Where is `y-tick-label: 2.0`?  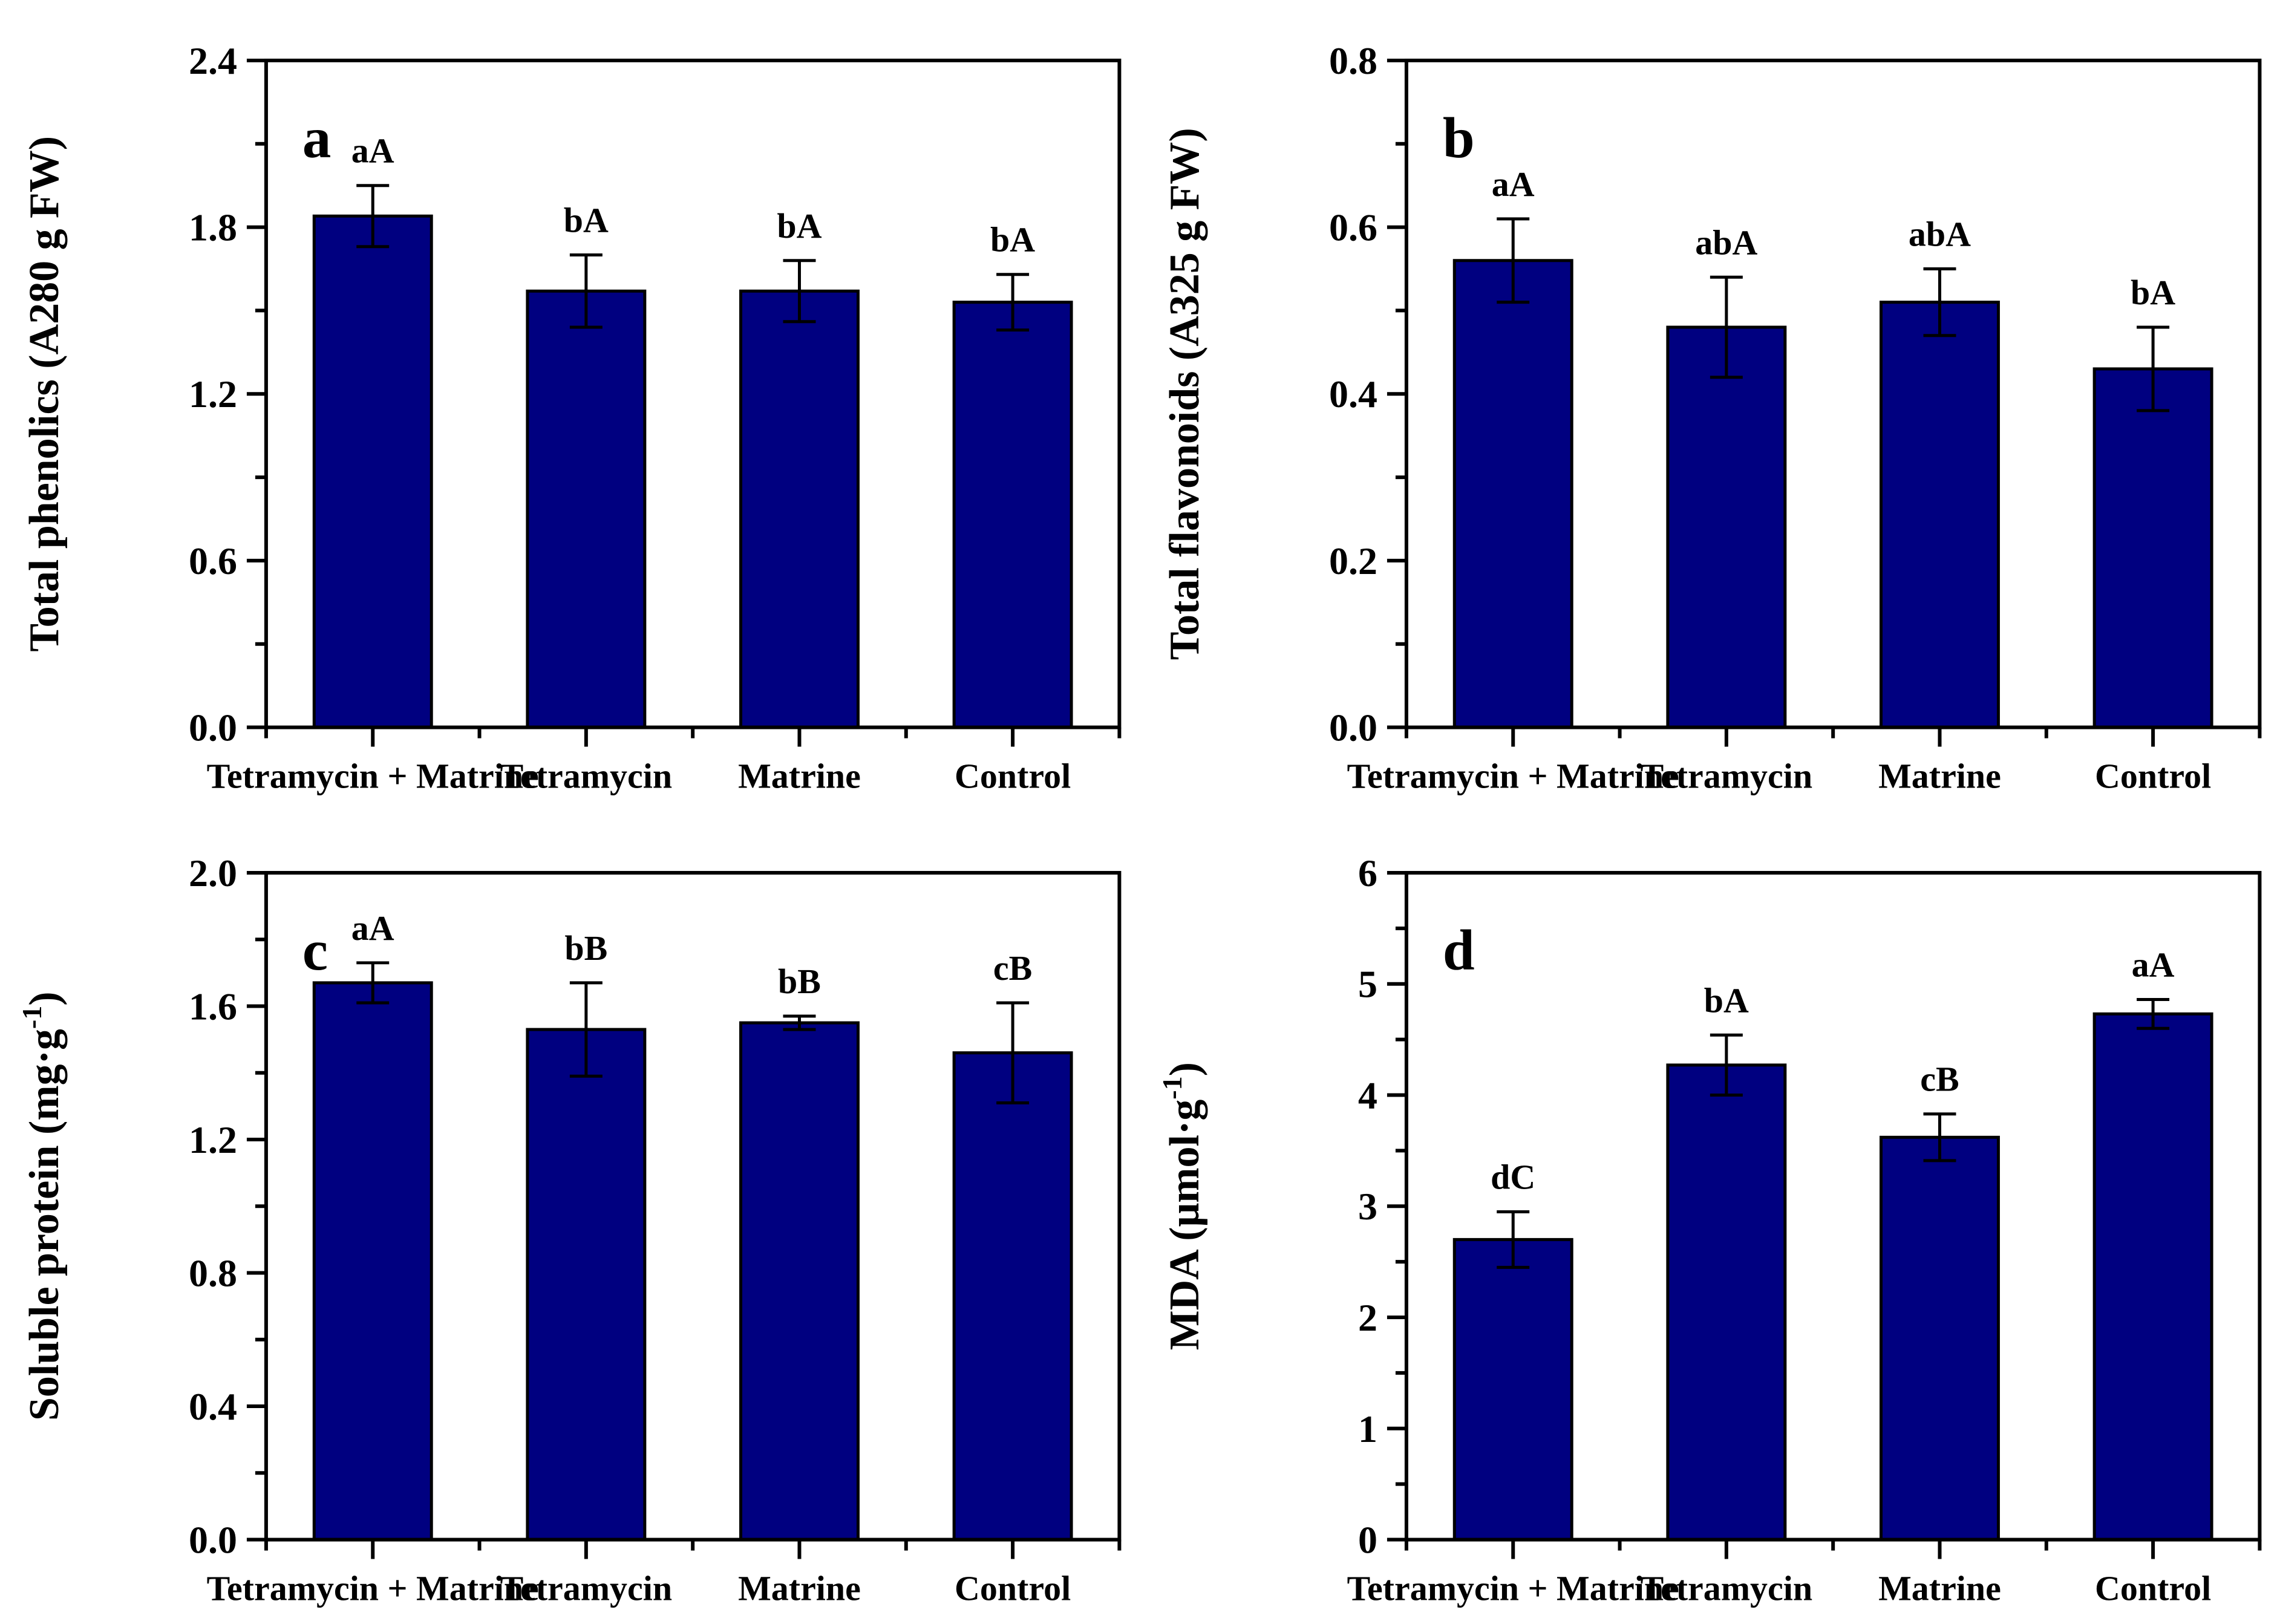
y-tick-label: 2.0 is located at coordinates (213, 872).